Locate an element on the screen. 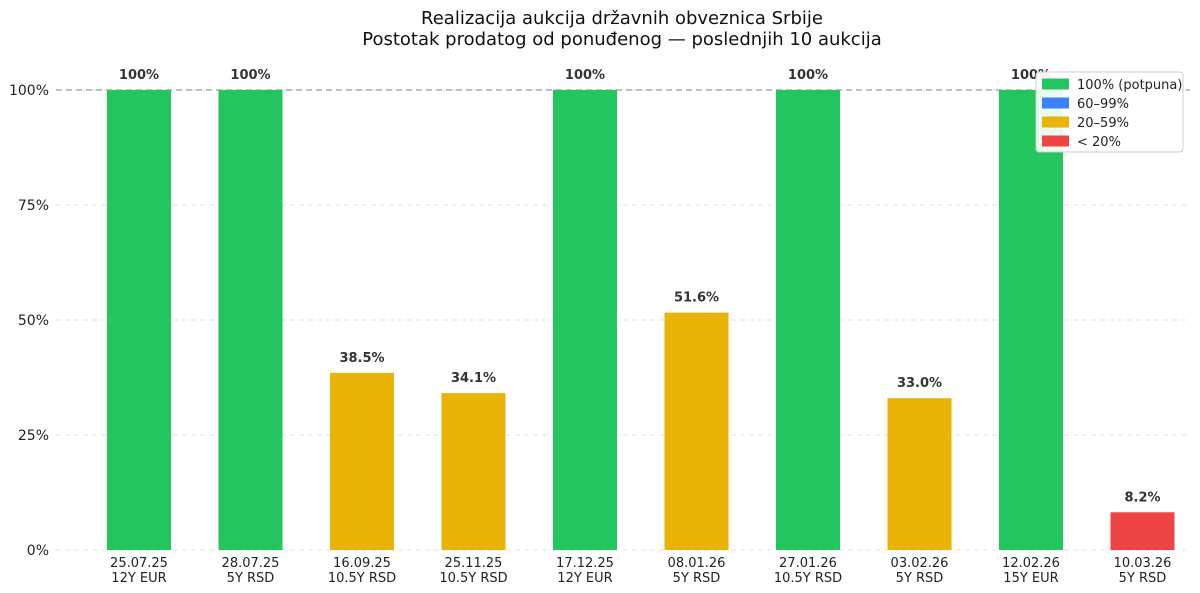 This screenshot has height=593, width=1200. x-tick-date: 28.07.25 is located at coordinates (251, 563).